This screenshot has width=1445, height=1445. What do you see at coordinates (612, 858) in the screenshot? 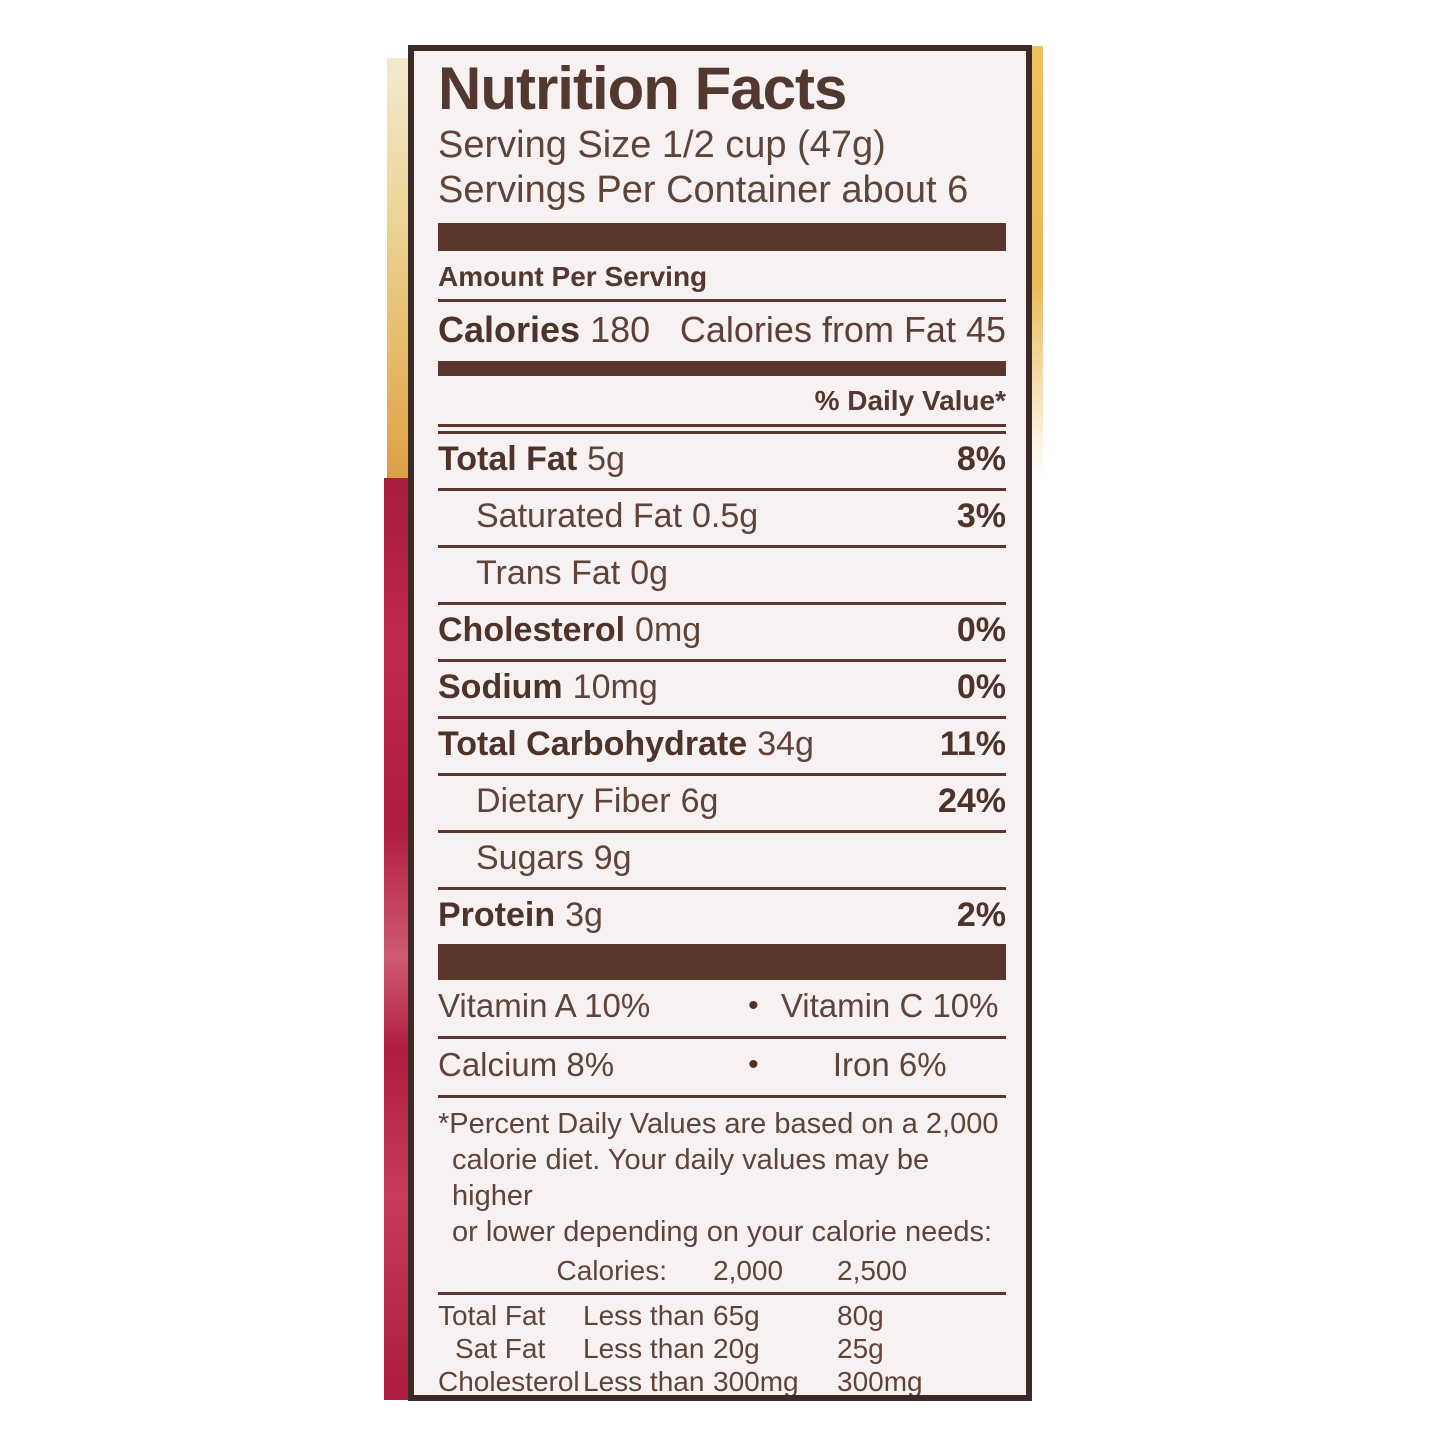
I see `nutrient-amount: 9g` at bounding box center [612, 858].